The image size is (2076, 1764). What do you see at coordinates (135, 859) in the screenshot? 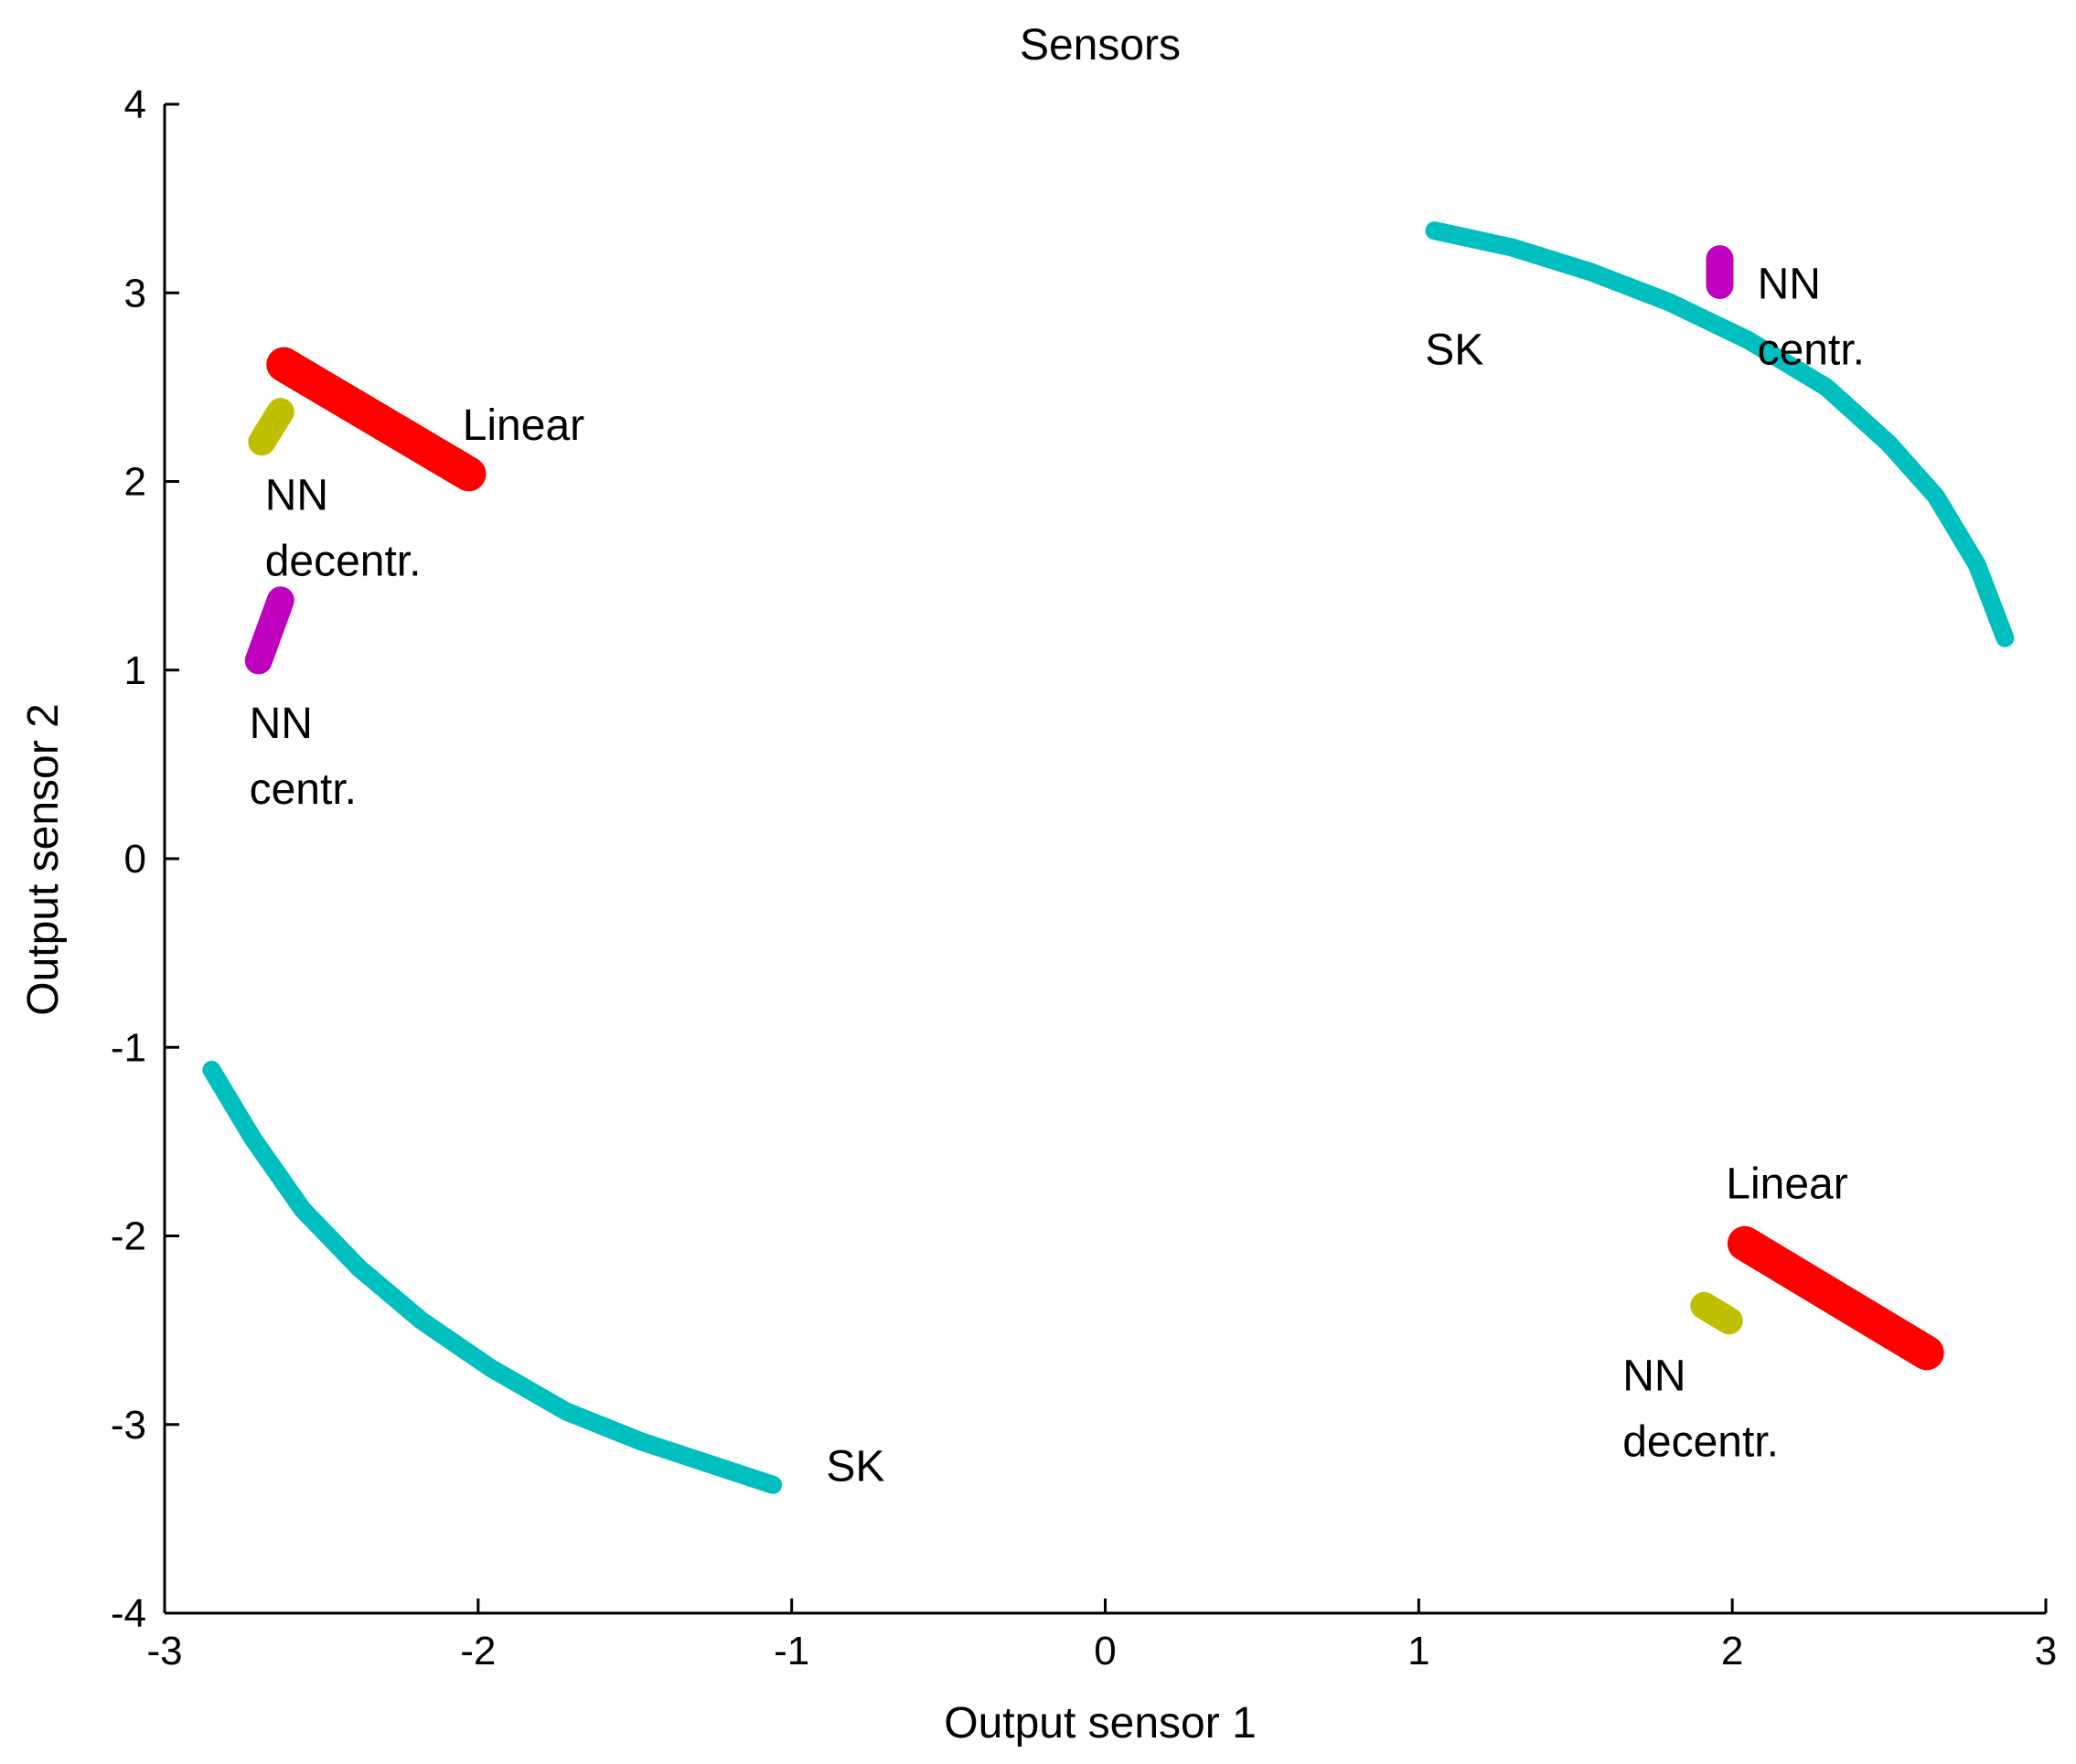
I see `y-tick-label: 0` at bounding box center [135, 859].